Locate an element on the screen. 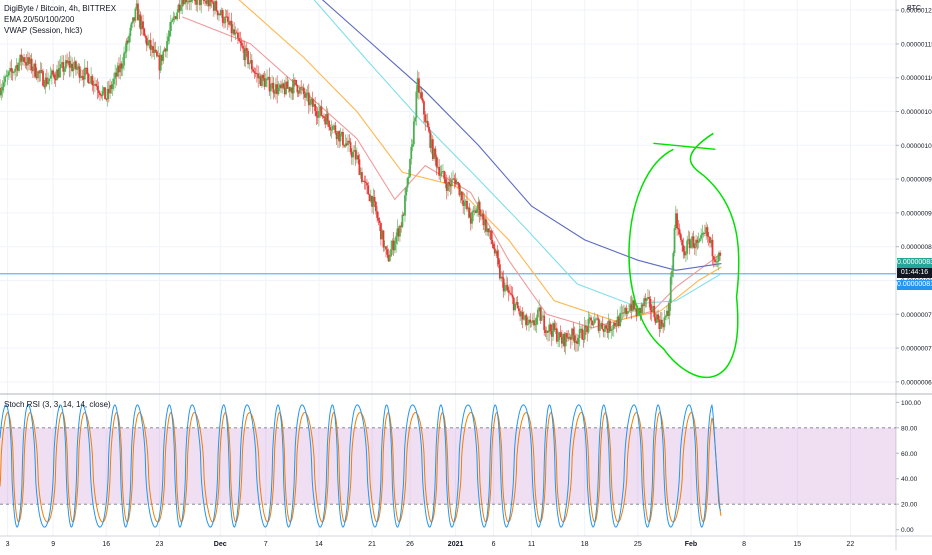 The width and height of the screenshot is (932, 555). ema-indicator-label: EMA 20/50/100/200 is located at coordinates (39, 19).